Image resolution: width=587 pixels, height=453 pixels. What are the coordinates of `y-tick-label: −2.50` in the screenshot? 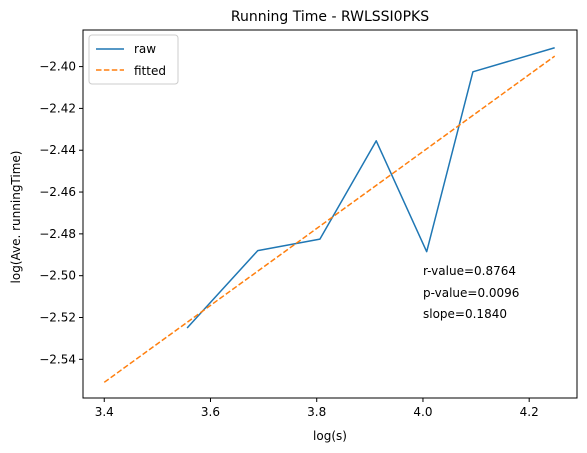 It's located at (57, 276).